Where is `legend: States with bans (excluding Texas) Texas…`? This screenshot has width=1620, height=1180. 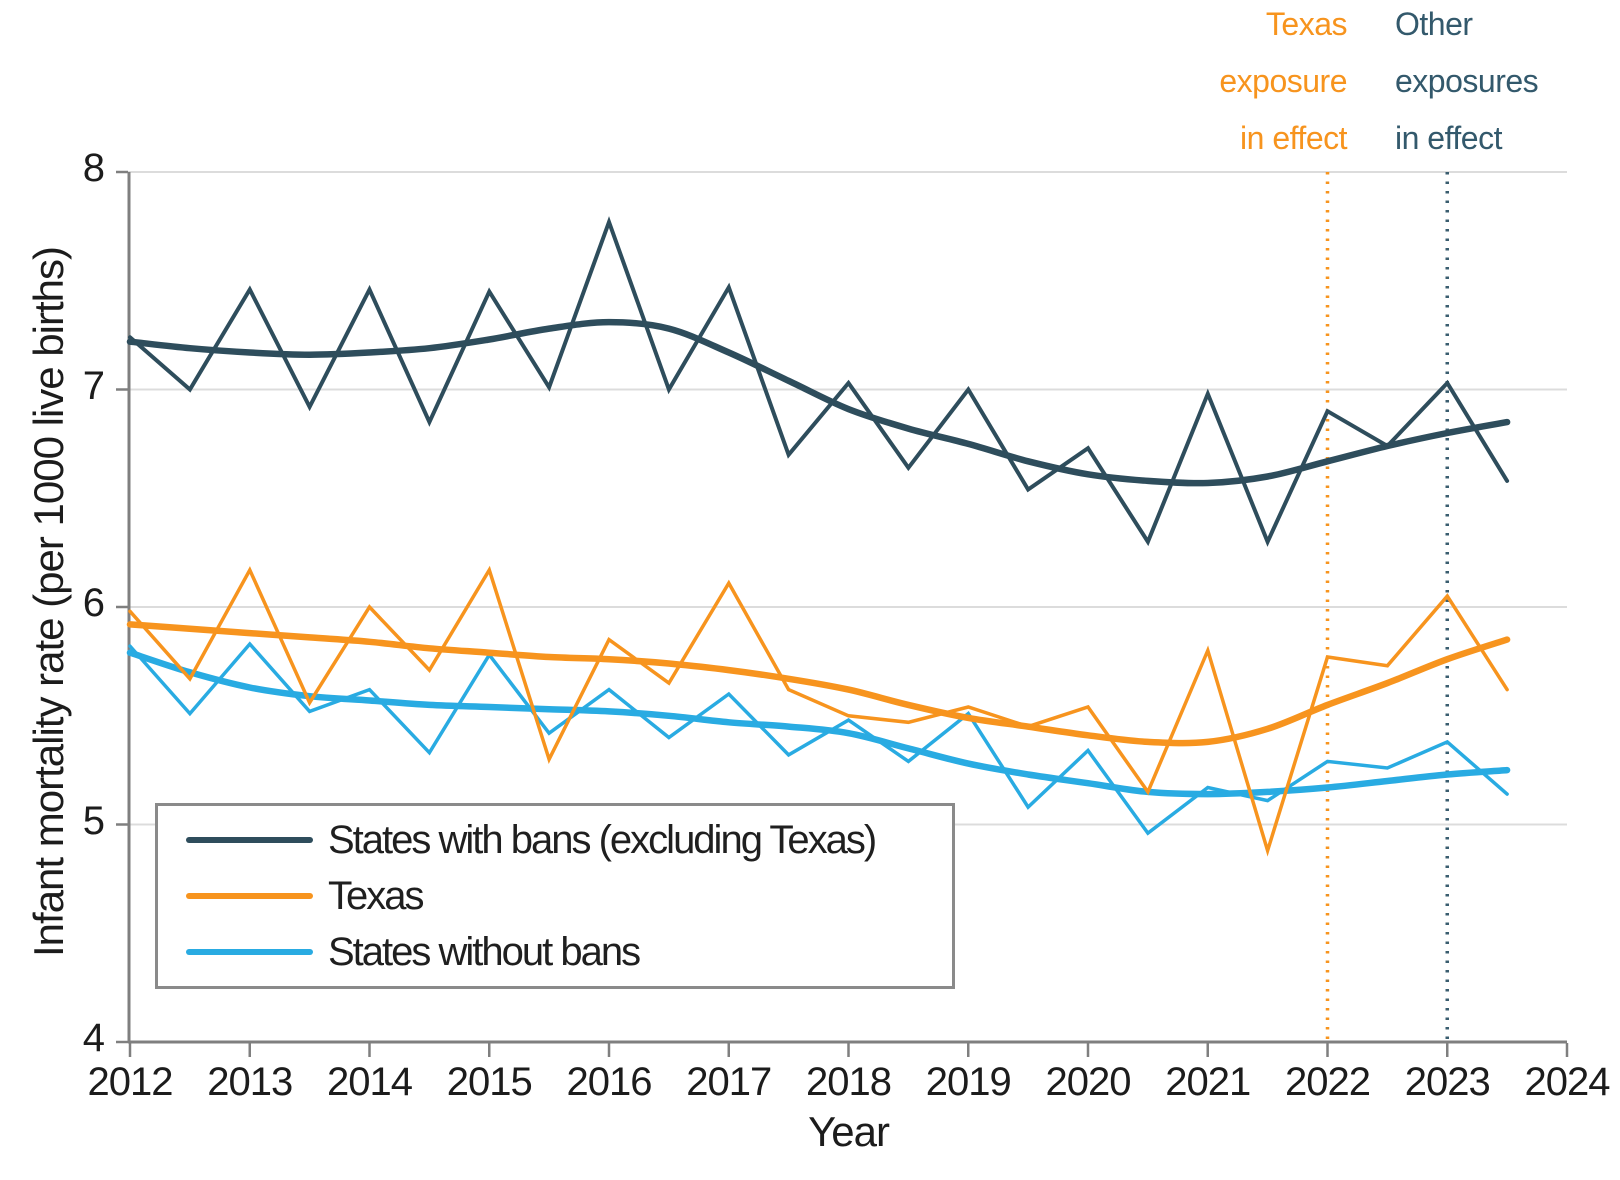
legend: States with bans (excluding Texas) Texas… is located at coordinates (555, 896).